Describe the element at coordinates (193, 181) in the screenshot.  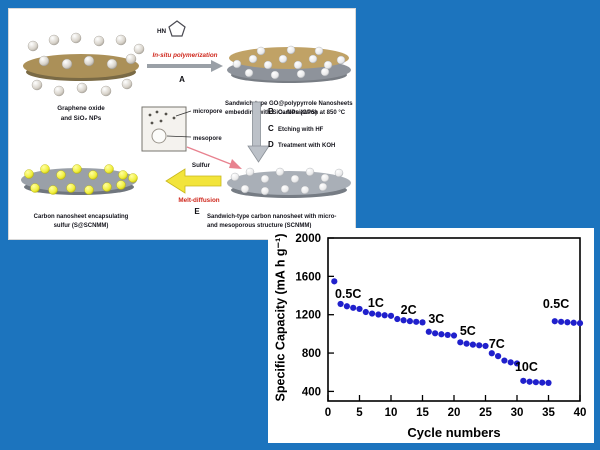
I see `step-e-arrow` at that location.